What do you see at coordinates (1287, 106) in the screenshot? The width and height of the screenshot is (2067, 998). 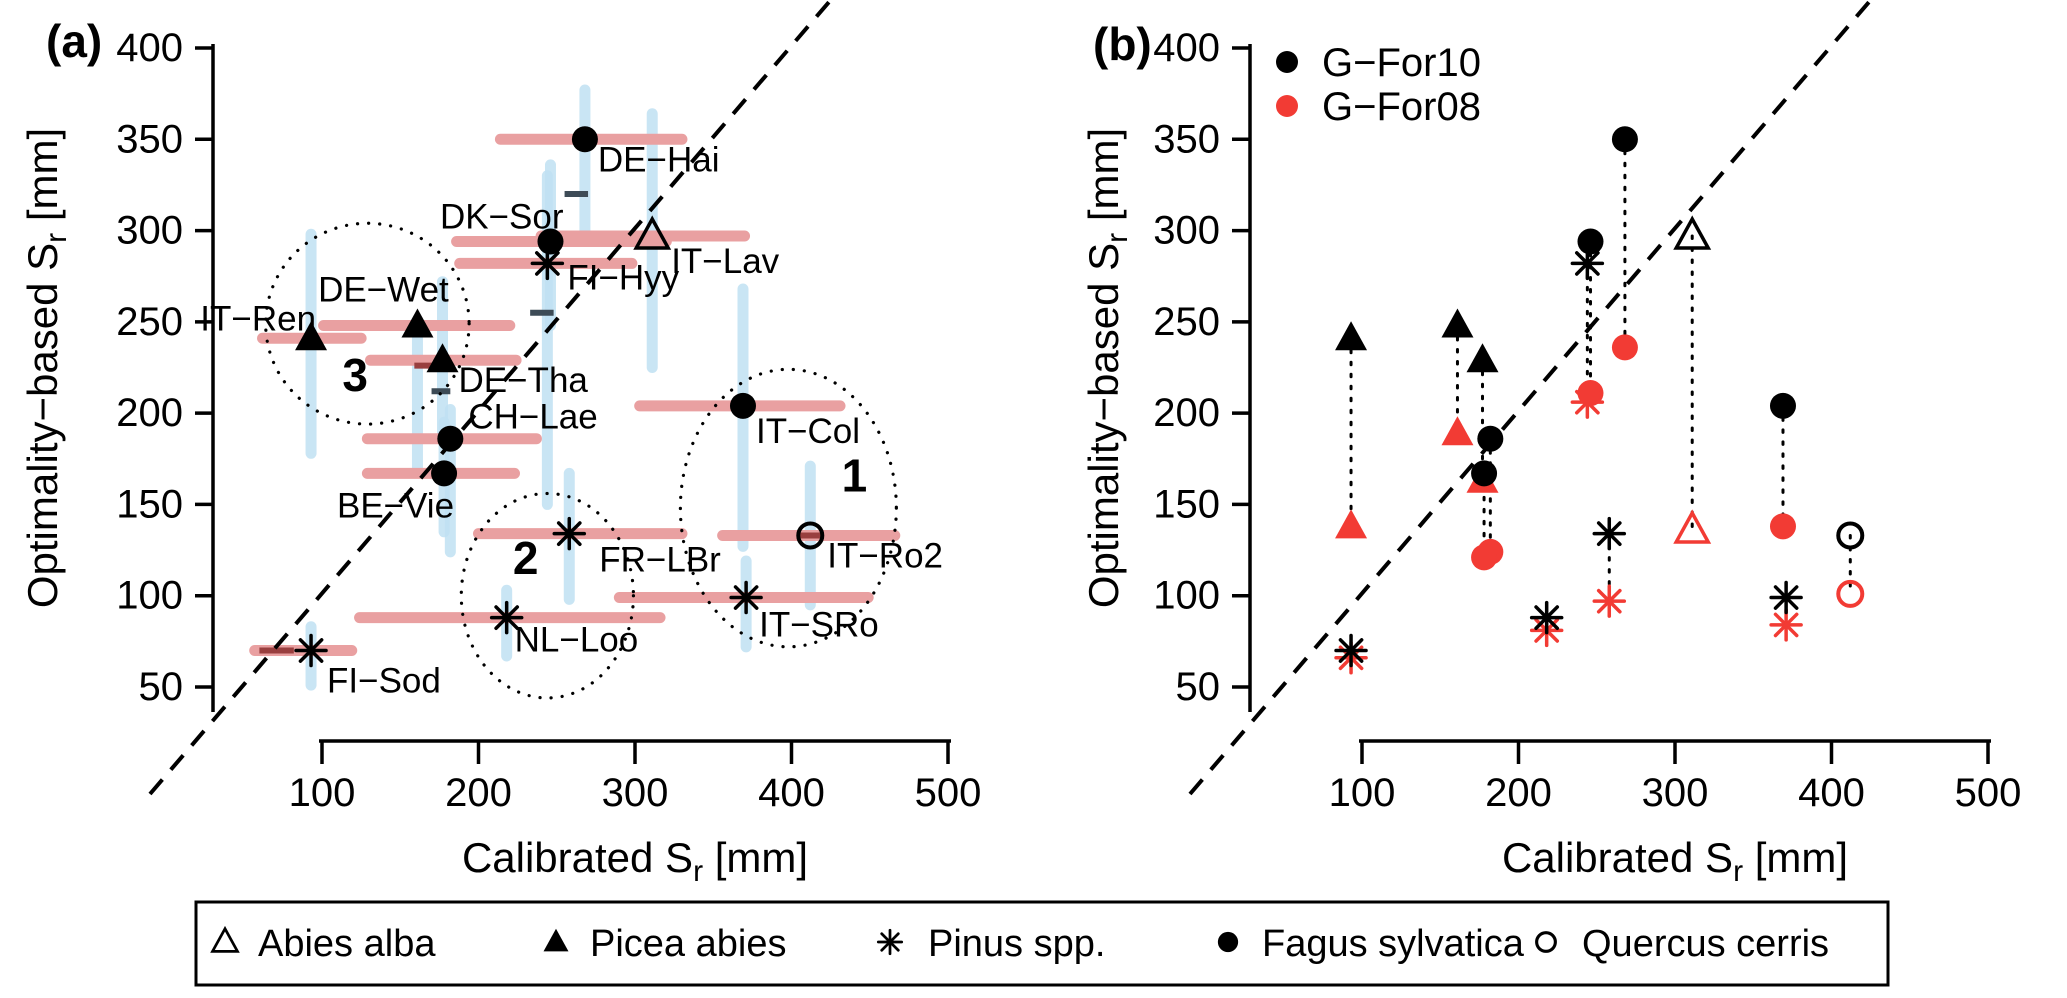 I see `gfor08-legend-dot` at bounding box center [1287, 106].